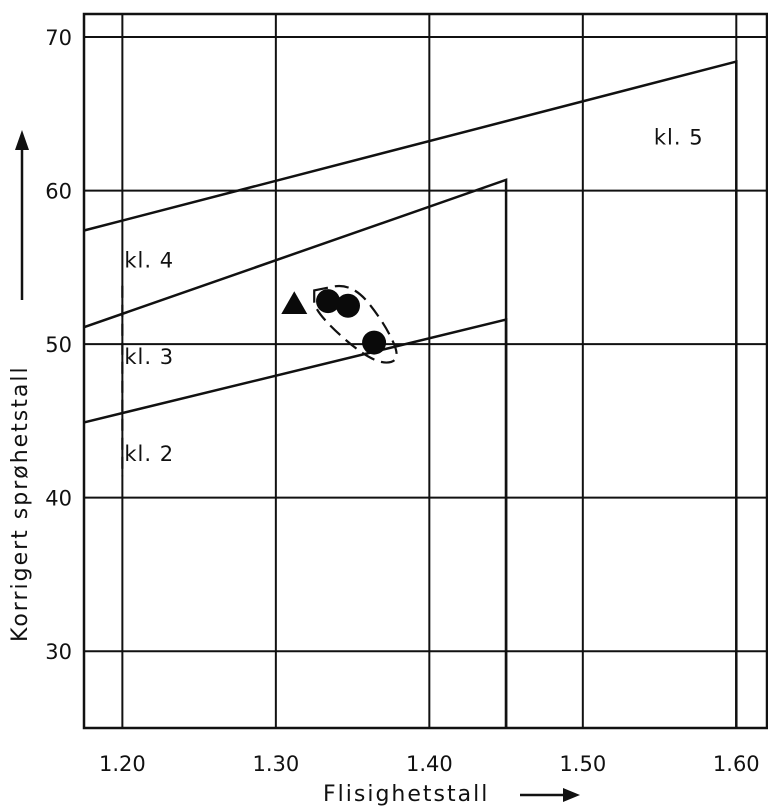 The image size is (768, 810). I want to click on x-tick-label: 1.30, so click(275, 764).